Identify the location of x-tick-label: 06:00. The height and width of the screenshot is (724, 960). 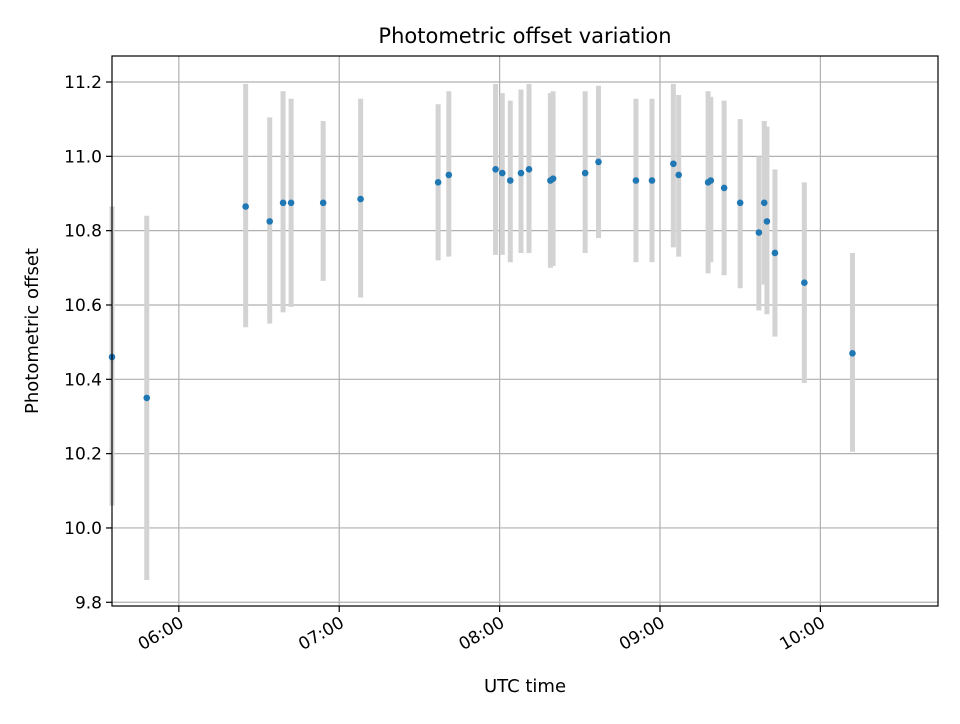
(161, 634).